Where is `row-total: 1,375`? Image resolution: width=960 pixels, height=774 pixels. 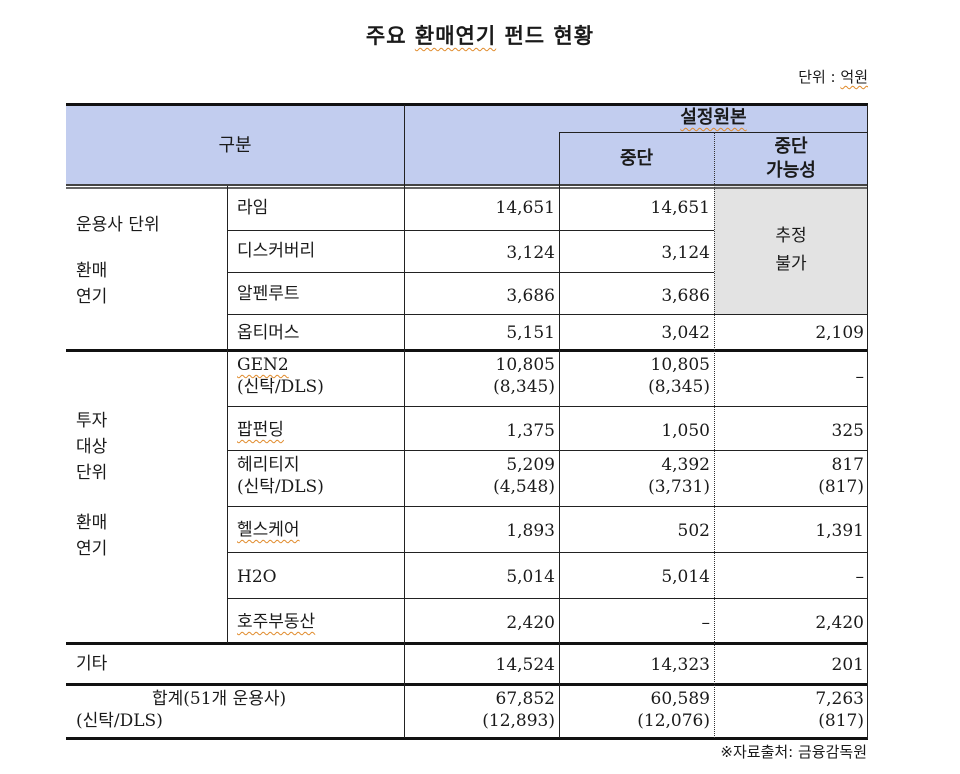
row-total: 1,375 is located at coordinates (481, 428).